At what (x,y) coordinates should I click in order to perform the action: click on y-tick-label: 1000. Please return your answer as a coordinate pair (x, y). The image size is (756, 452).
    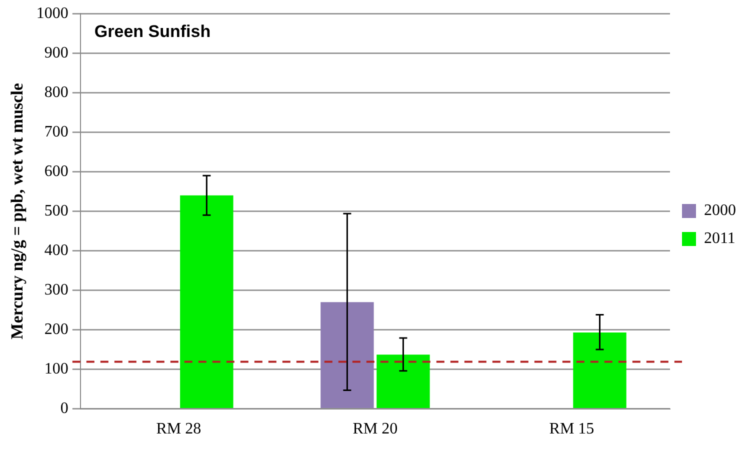
    Looking at the image, I should click on (52, 13).